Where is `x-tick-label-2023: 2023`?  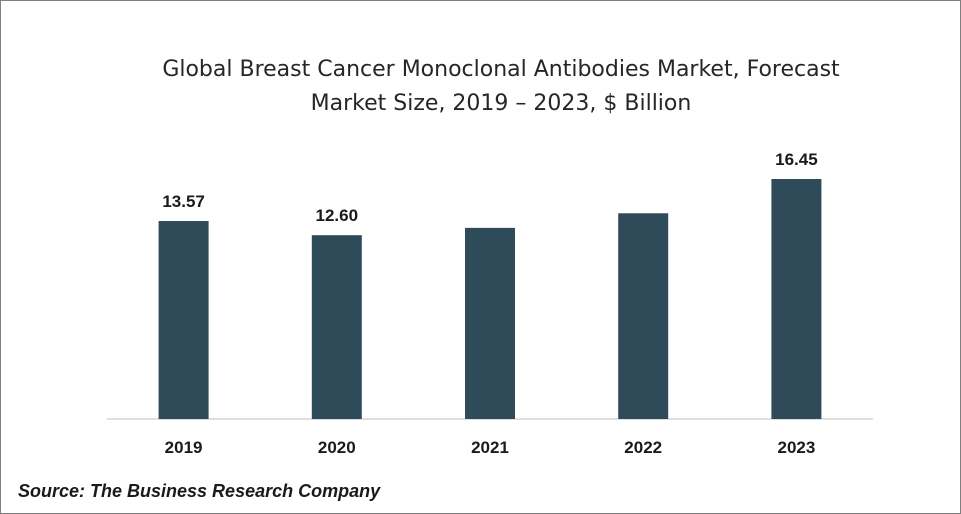 x-tick-label-2023: 2023 is located at coordinates (796, 447).